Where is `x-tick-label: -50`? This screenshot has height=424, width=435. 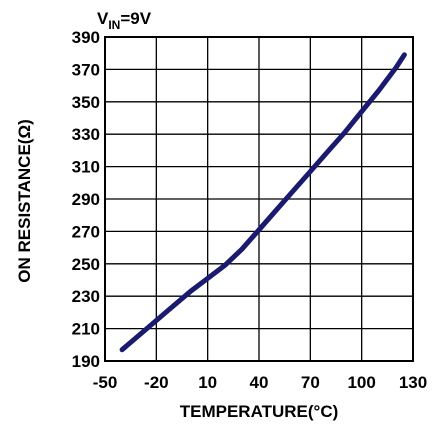 x-tick-label: -50 is located at coordinates (105, 382).